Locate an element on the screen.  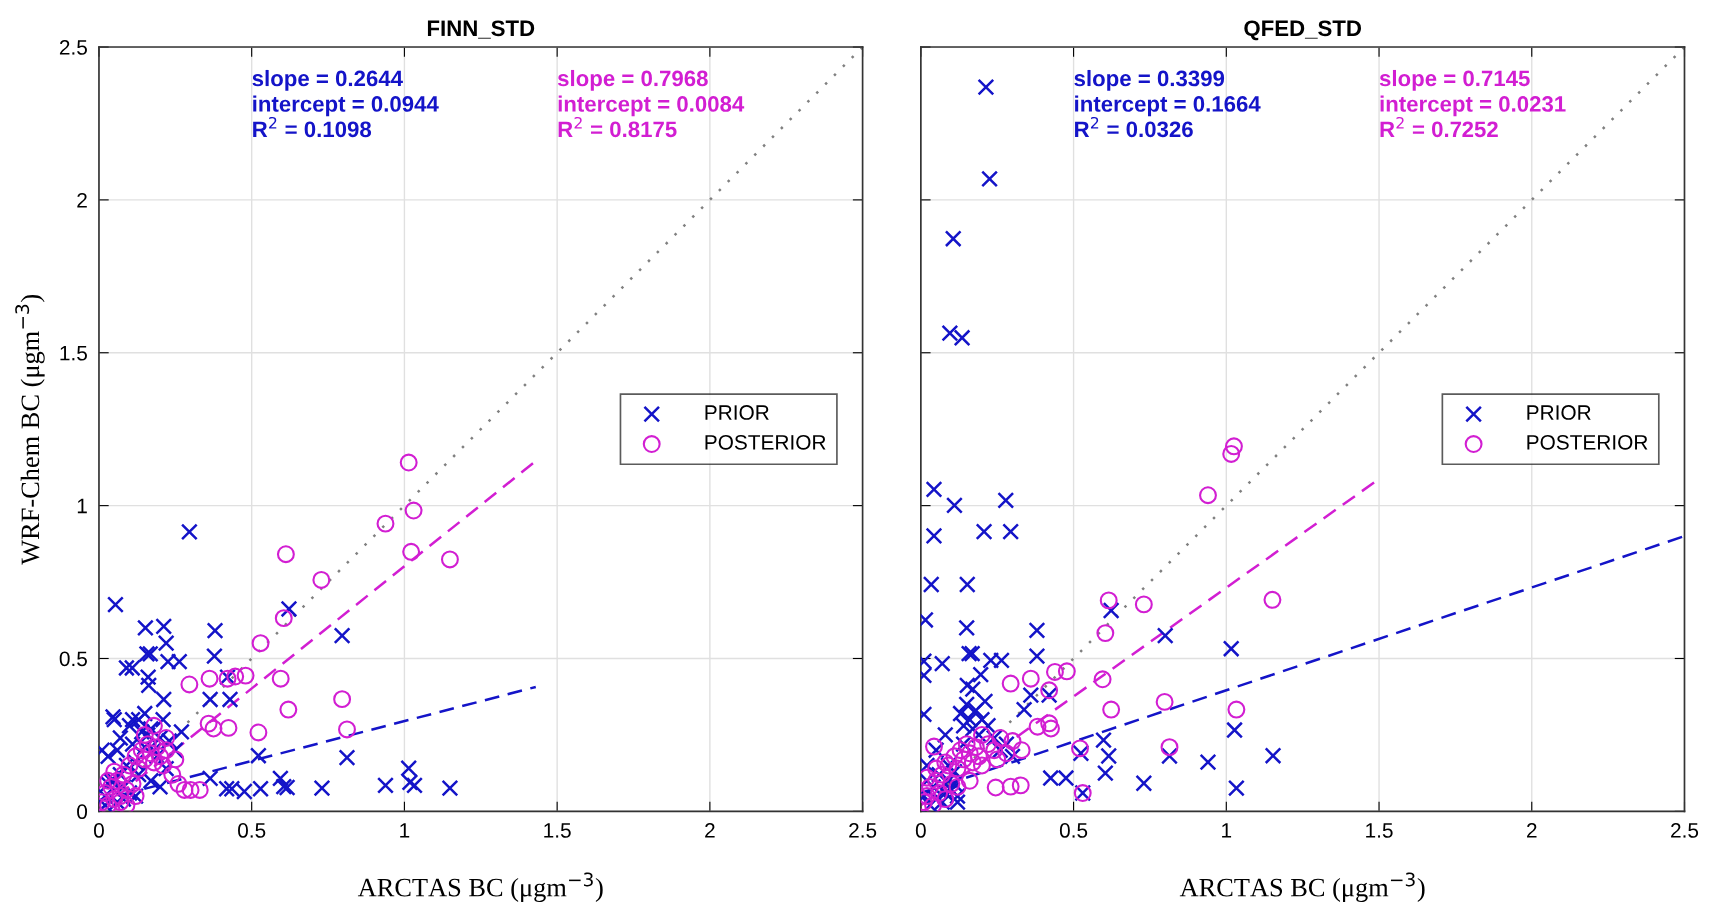
y-tick-label: 2 is located at coordinates (82, 200).